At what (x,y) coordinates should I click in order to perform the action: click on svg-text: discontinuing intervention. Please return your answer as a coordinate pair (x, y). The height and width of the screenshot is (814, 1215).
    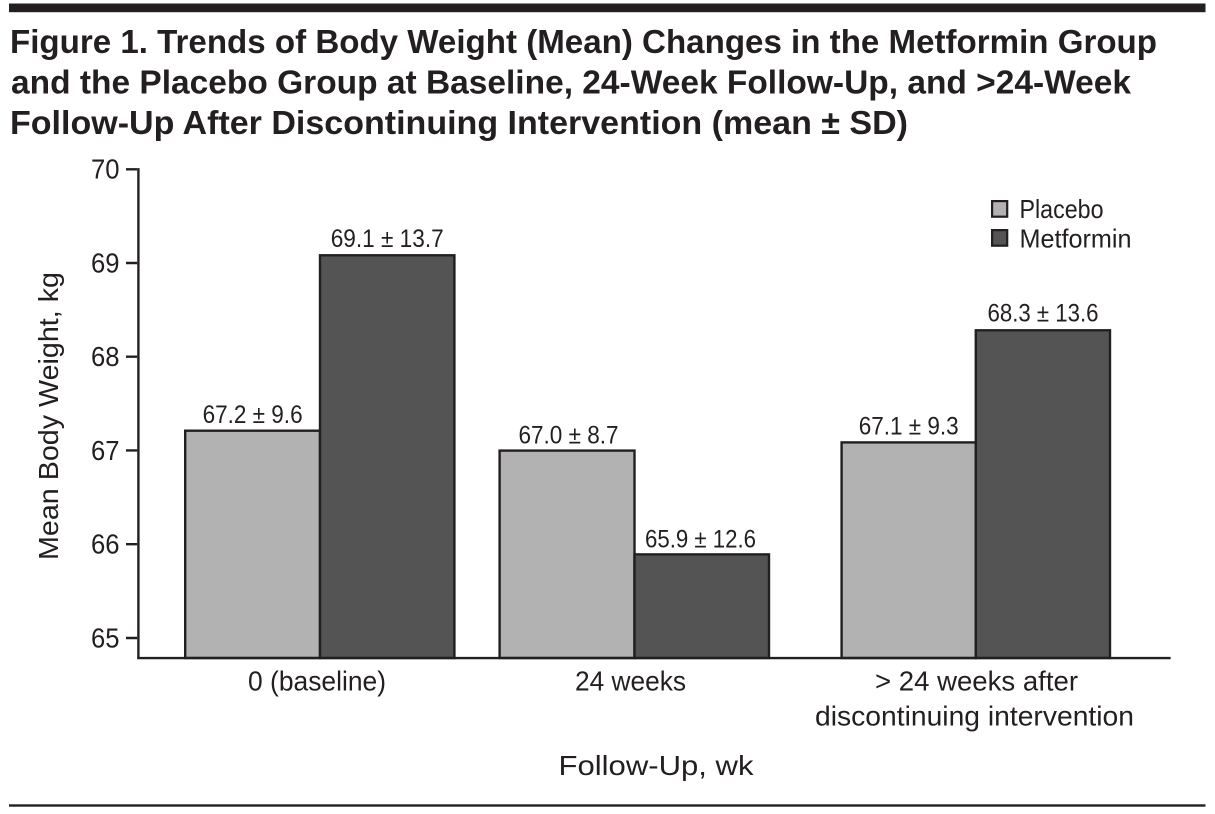
    Looking at the image, I should click on (974, 716).